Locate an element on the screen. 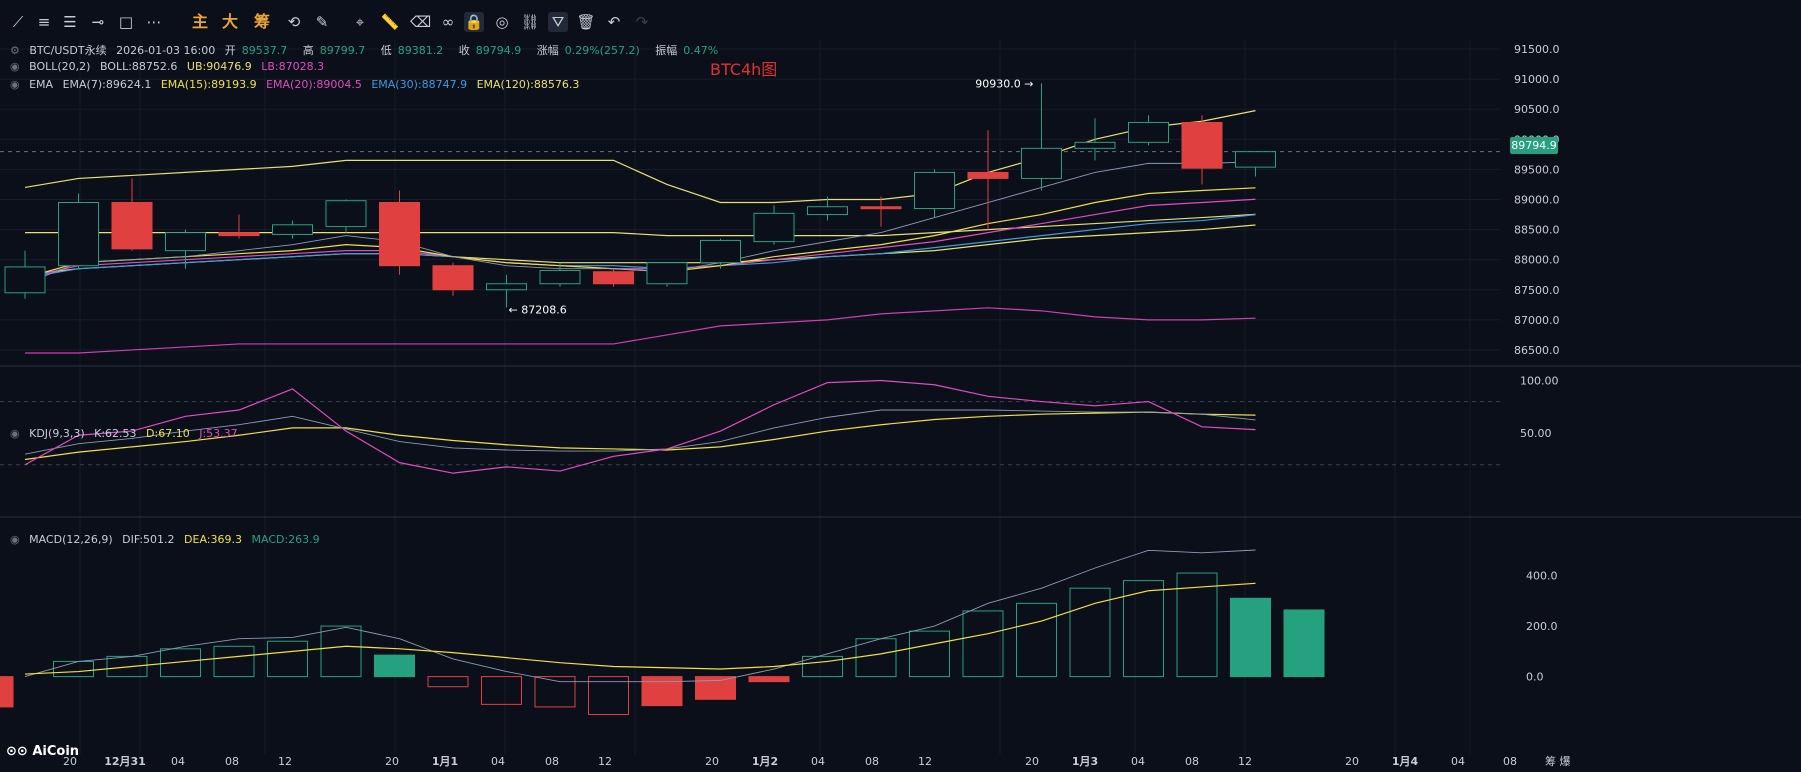 This screenshot has width=1801, height=772. change-label: 涨幅 is located at coordinates (547, 50).